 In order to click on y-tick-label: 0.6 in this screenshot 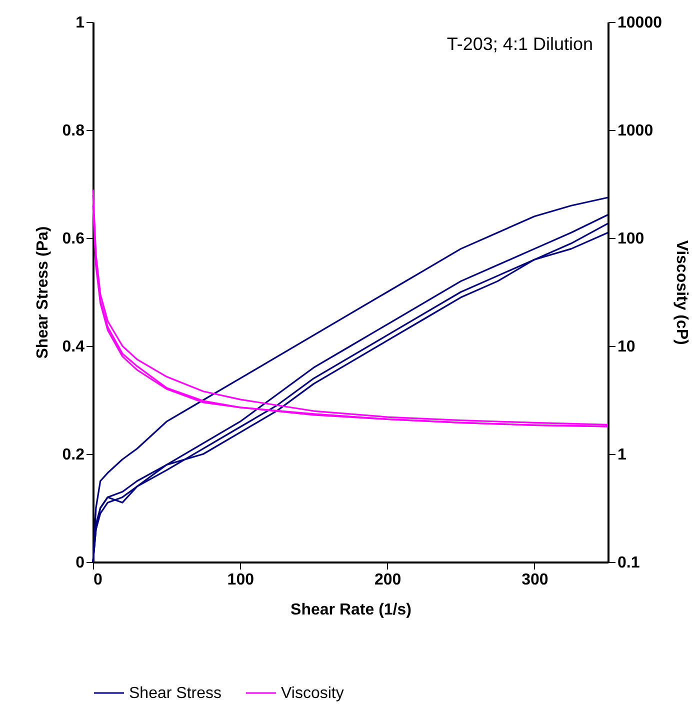, I will do `click(73, 239)`.